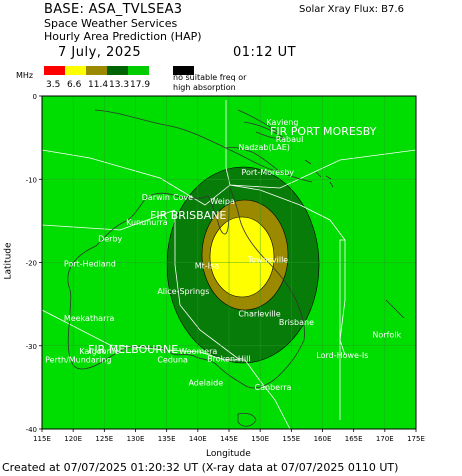  Describe the element at coordinates (78, 359) in the screenshot. I see `place-label: Perth/Mundaring` at that location.